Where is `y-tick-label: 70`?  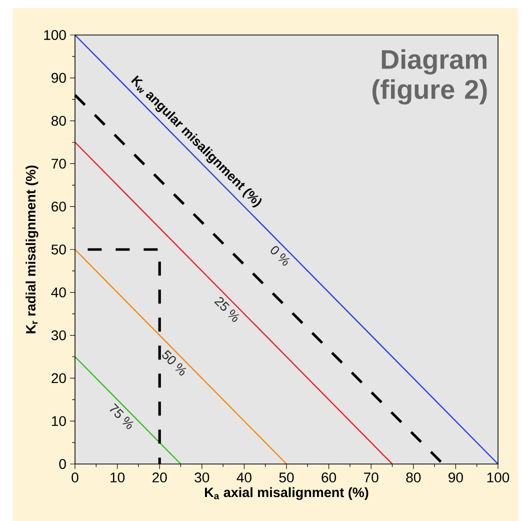 y-tick-label: 70 is located at coordinates (59, 163).